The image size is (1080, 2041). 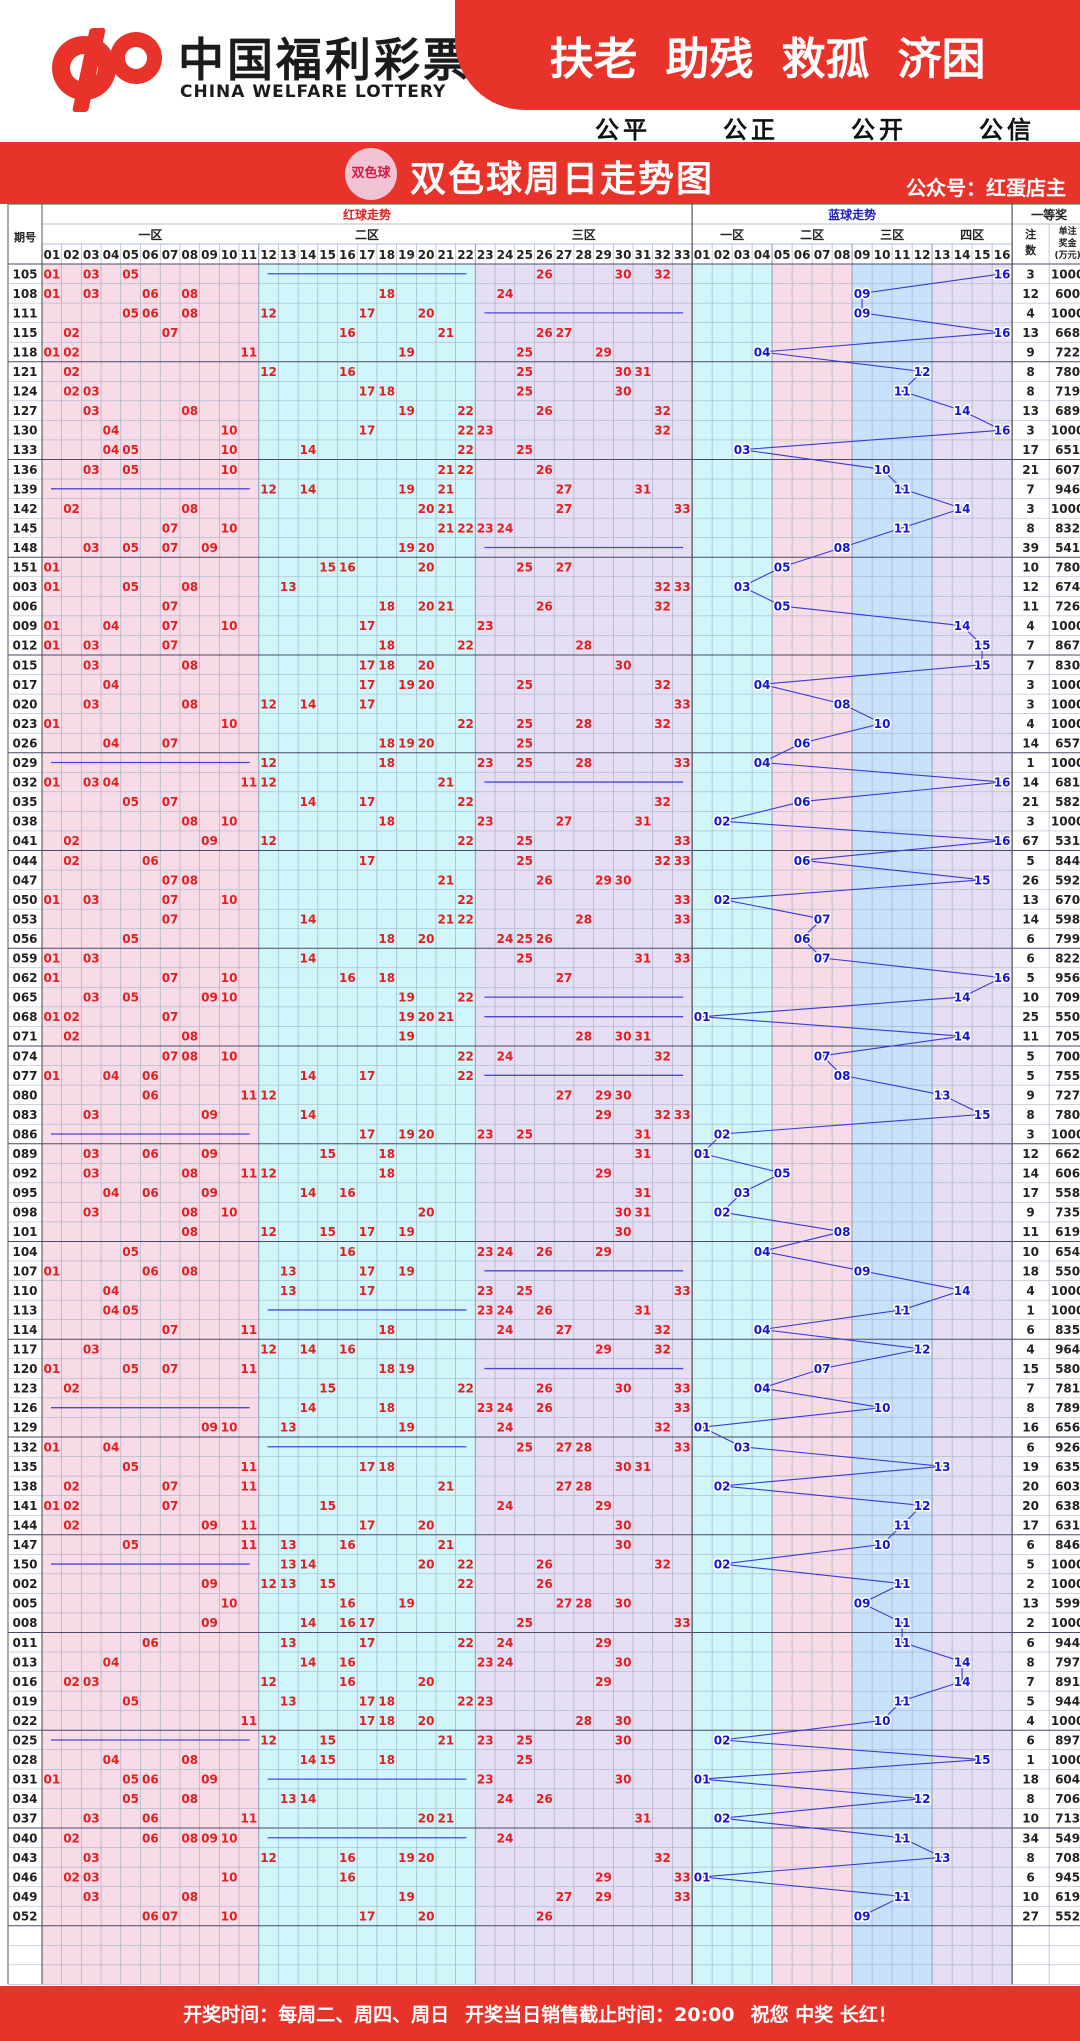 I want to click on issue-label: 151, so click(x=24, y=568).